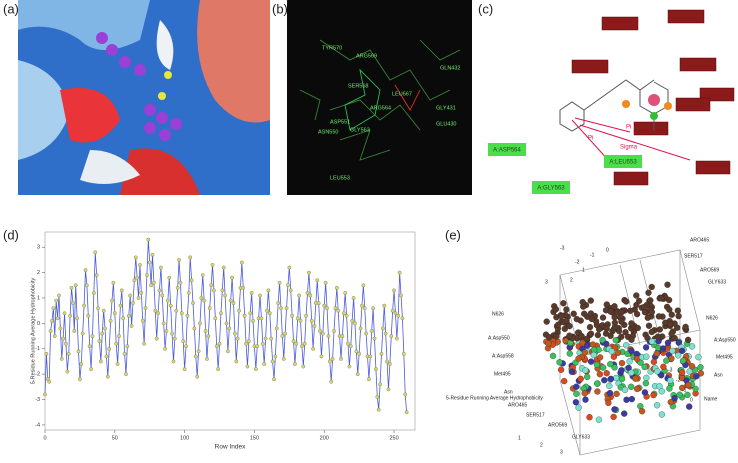  Describe the element at coordinates (37, 425) in the screenshot. I see `y-tick-label: -4` at that location.